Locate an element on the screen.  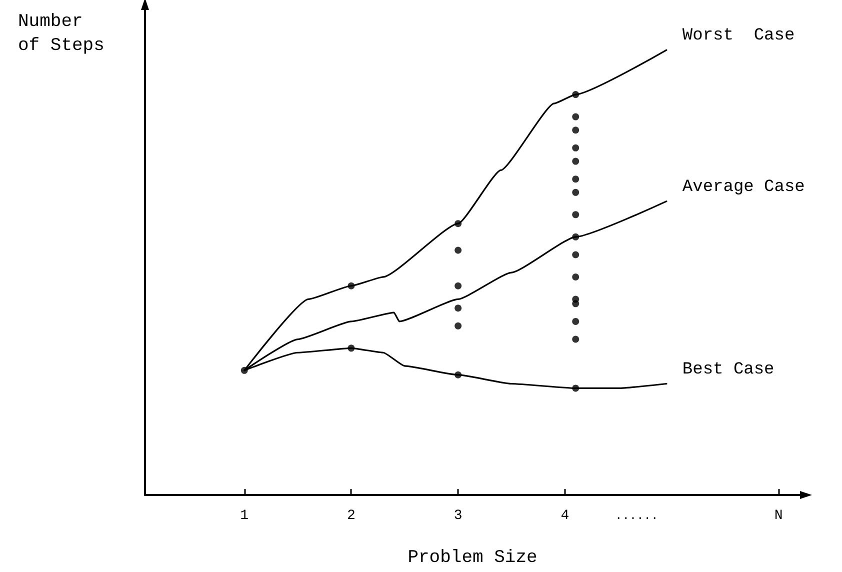
series-label: Best Case is located at coordinates (728, 370).